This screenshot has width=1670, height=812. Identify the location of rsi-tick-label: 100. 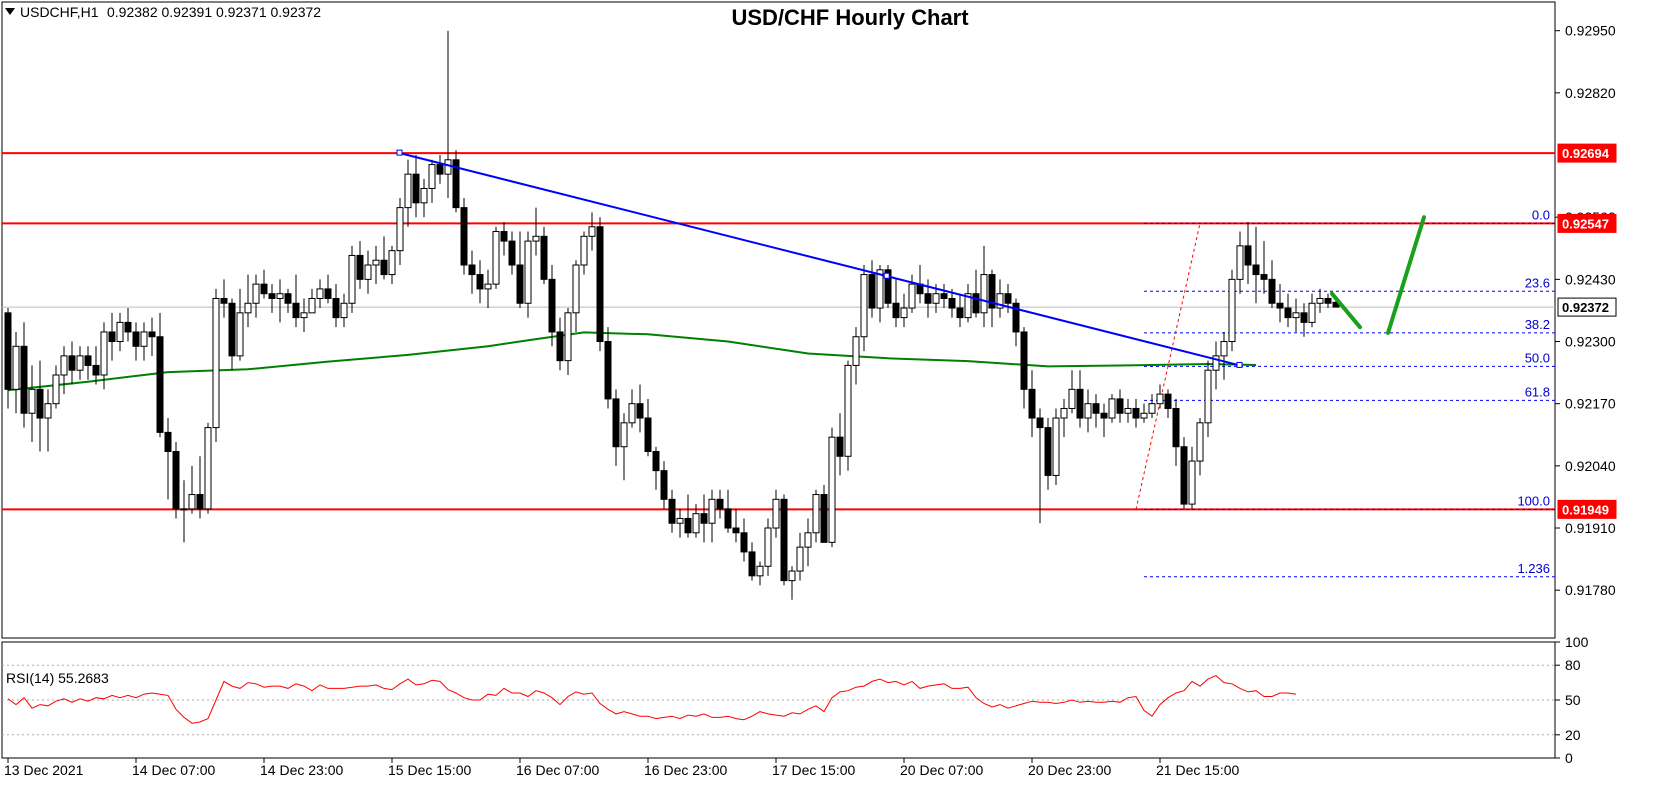
(1577, 642).